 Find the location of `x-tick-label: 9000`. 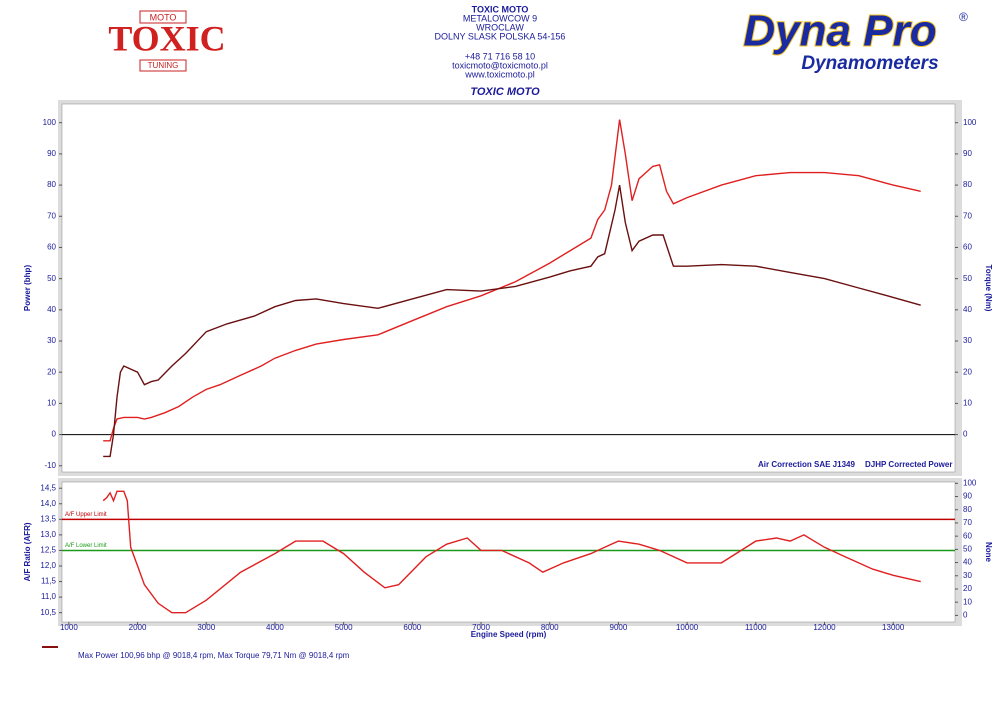

x-tick-label: 9000 is located at coordinates (619, 627).